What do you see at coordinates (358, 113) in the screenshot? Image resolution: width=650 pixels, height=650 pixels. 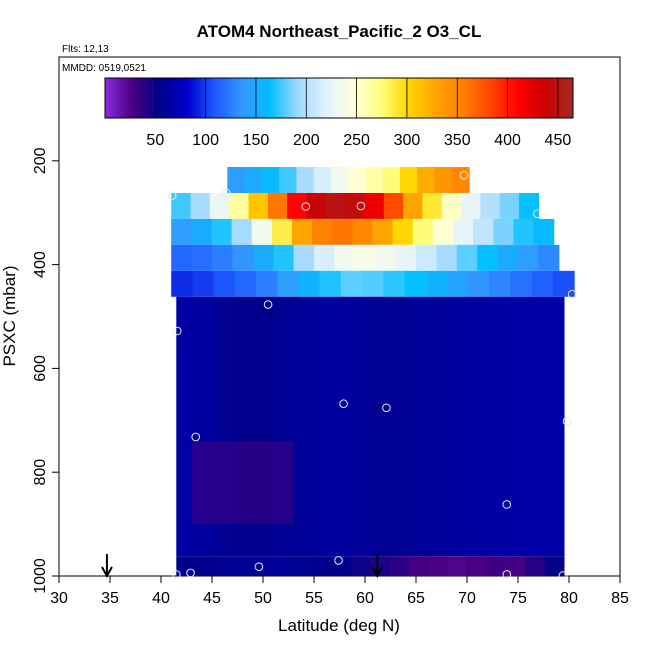 I see `colorbar-ticks: 50 100 150 200 250 300 350 400 450` at bounding box center [358, 113].